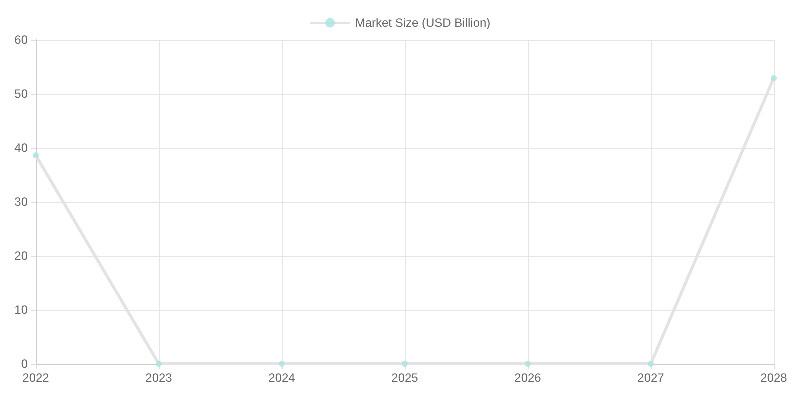 This screenshot has height=400, width=800. I want to click on x-tick-label: 2027, so click(651, 378).